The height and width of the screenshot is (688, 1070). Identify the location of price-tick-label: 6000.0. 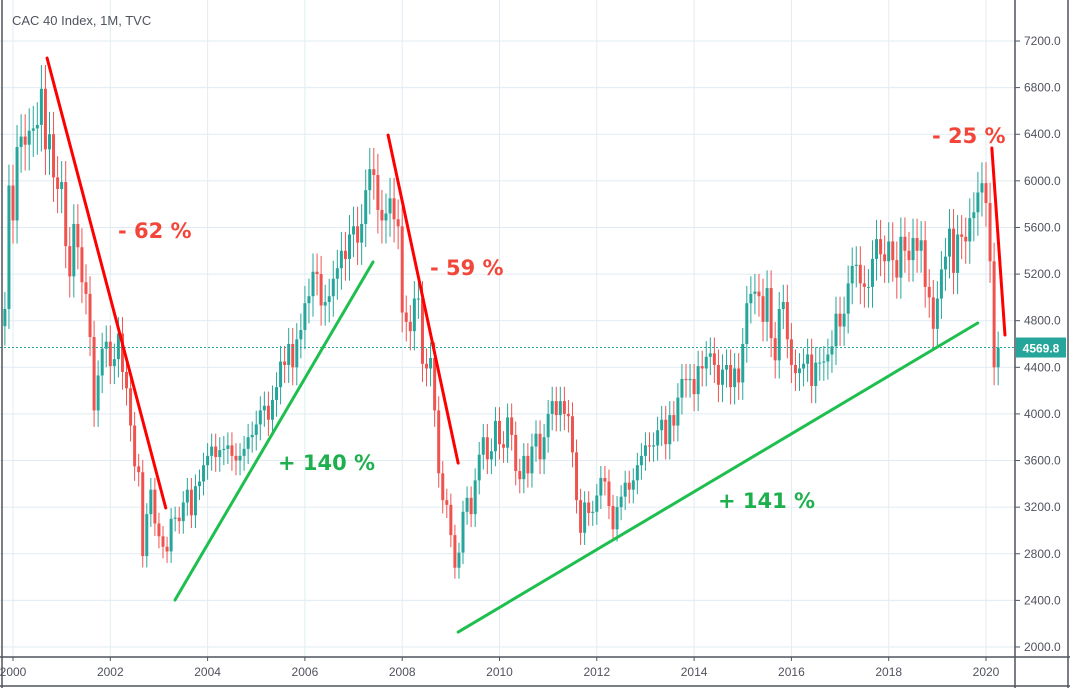
(1042, 181).